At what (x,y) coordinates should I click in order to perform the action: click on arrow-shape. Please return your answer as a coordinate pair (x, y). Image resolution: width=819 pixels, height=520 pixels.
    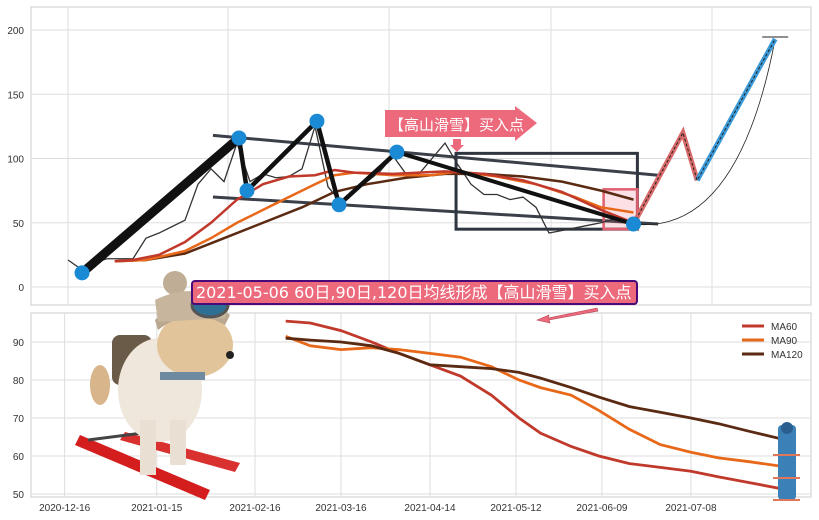
    Looking at the image, I should click on (461, 123).